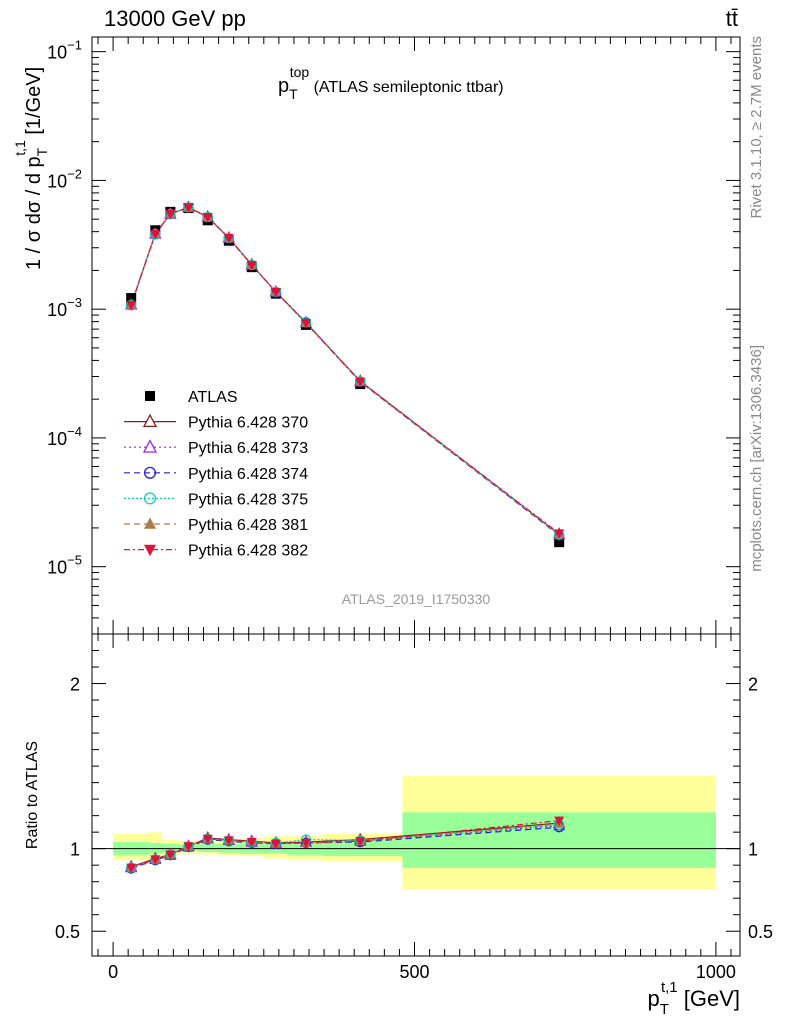 Image resolution: width=786 pixels, height=1024 pixels. I want to click on ratio-tick-label-right: 2, so click(753, 685).